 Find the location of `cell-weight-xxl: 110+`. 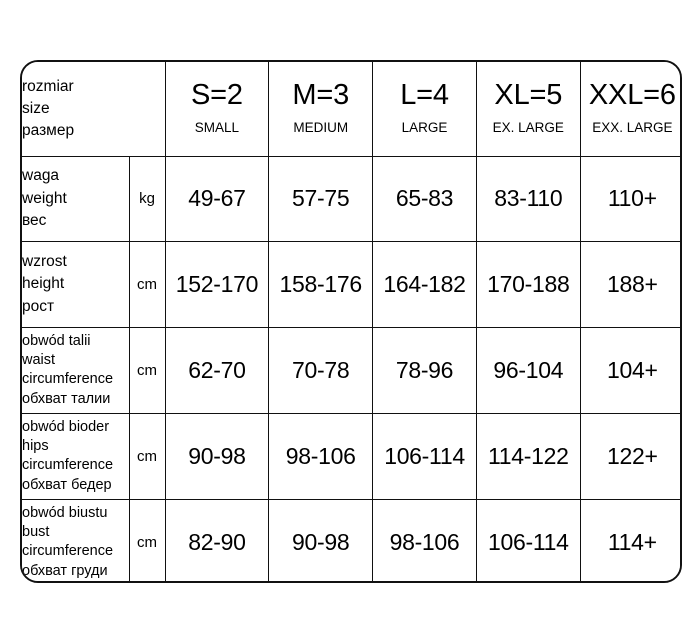

cell-weight-xxl: 110+ is located at coordinates (629, 199).